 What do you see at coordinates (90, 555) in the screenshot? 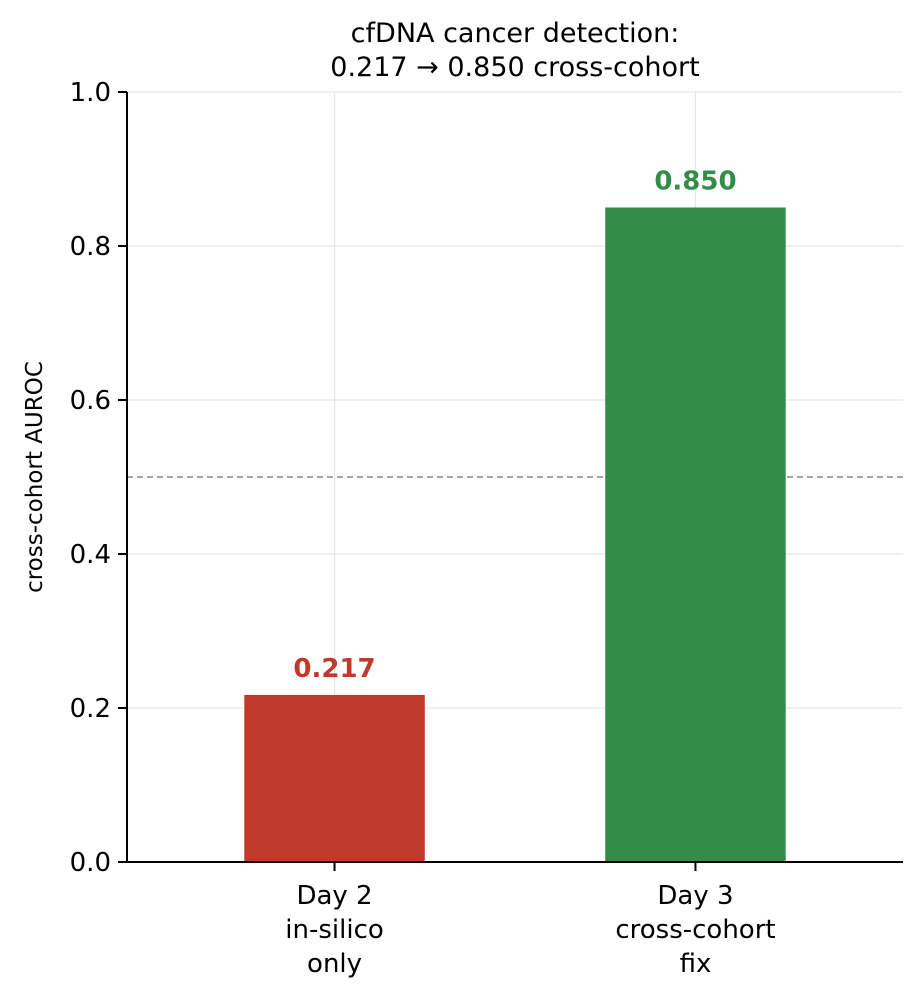
I see `y-tick-label: 0.4` at bounding box center [90, 555].